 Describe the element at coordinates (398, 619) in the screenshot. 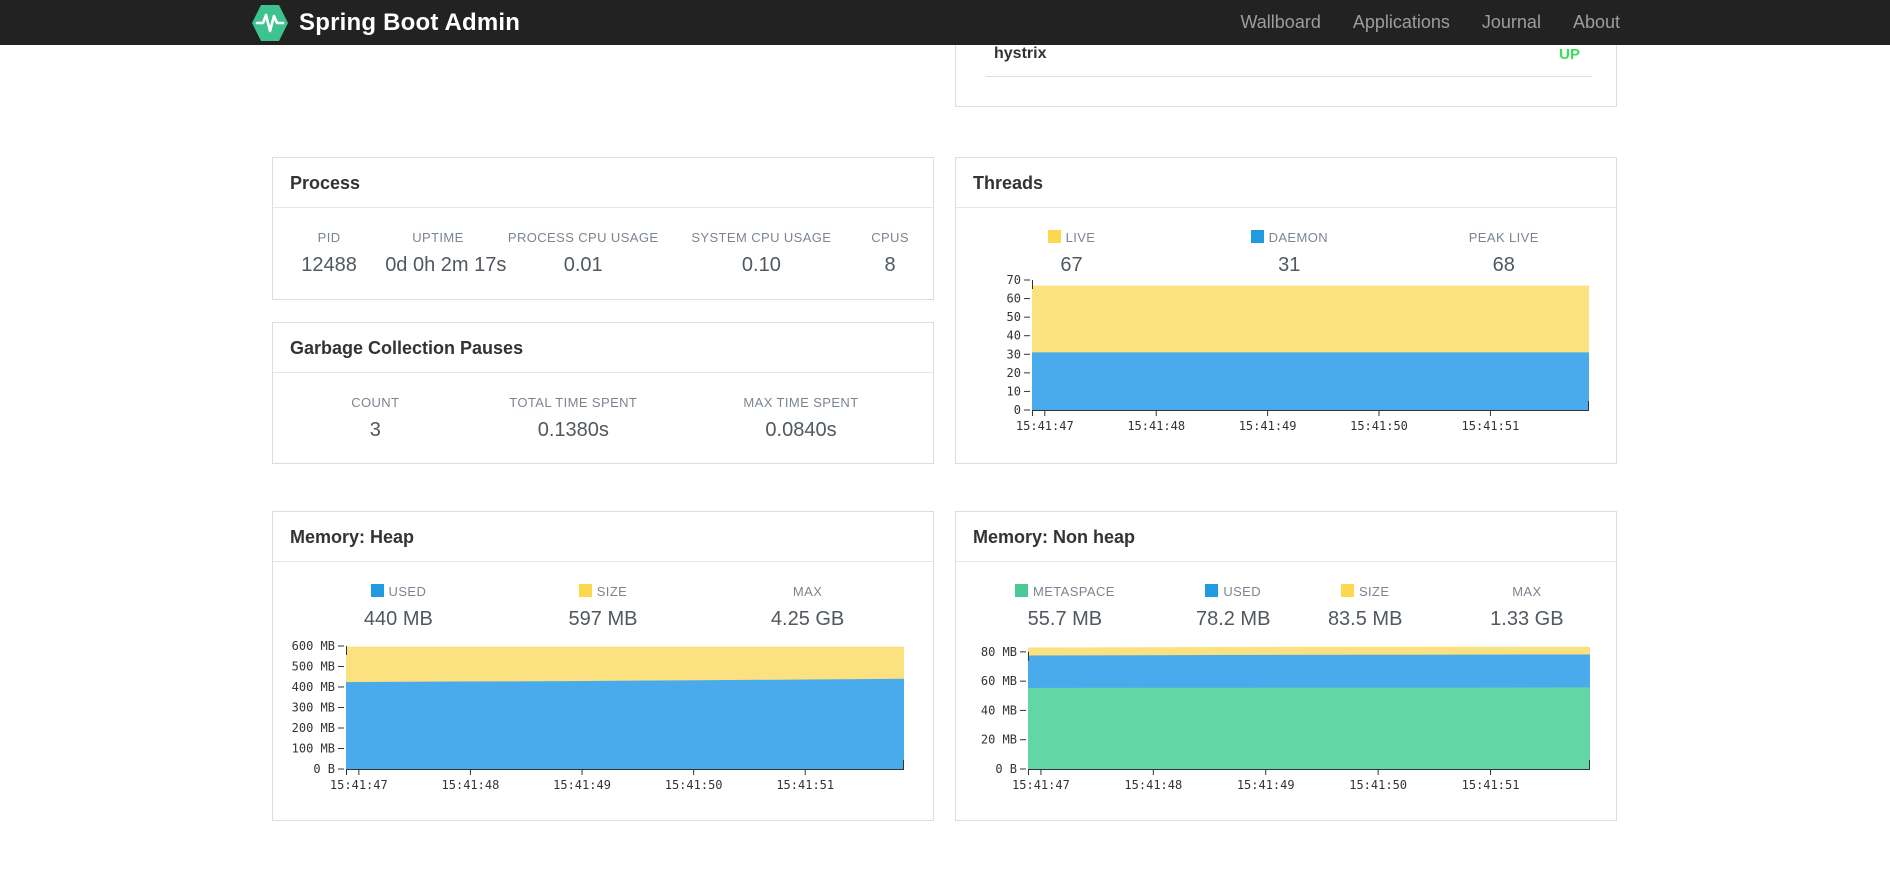

I see `metric-value: 440 MB` at that location.